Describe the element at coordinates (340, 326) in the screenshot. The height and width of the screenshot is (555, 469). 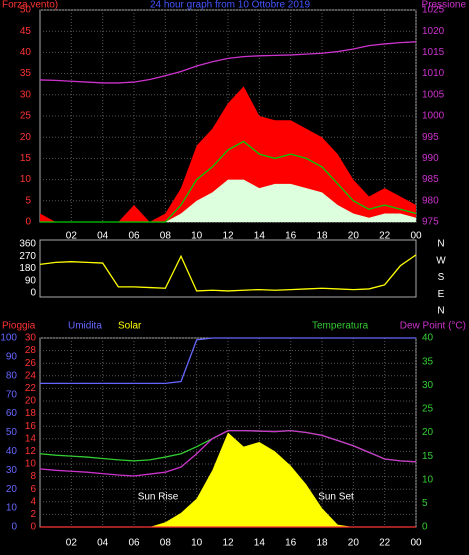
I see `legend-entry: Temperatura` at that location.